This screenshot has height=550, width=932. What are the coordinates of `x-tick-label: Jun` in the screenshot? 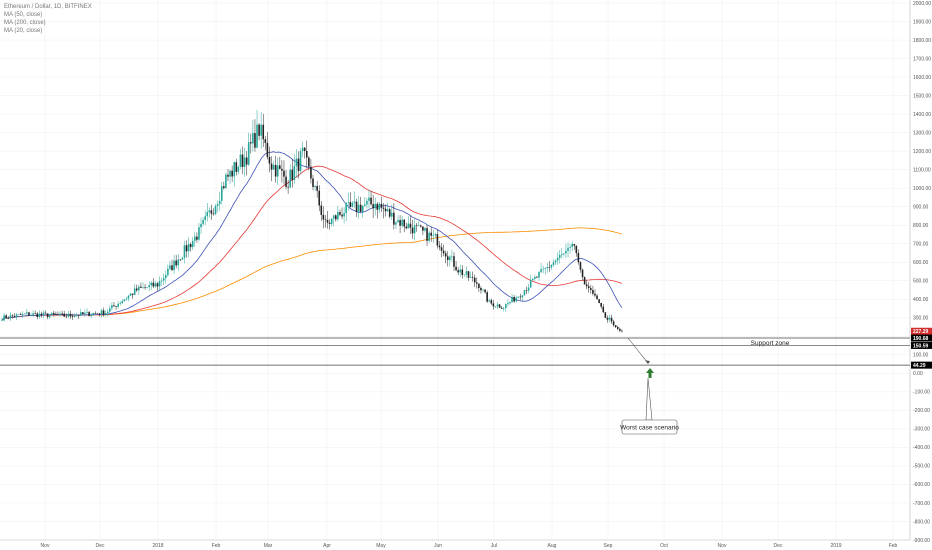 It's located at (438, 546).